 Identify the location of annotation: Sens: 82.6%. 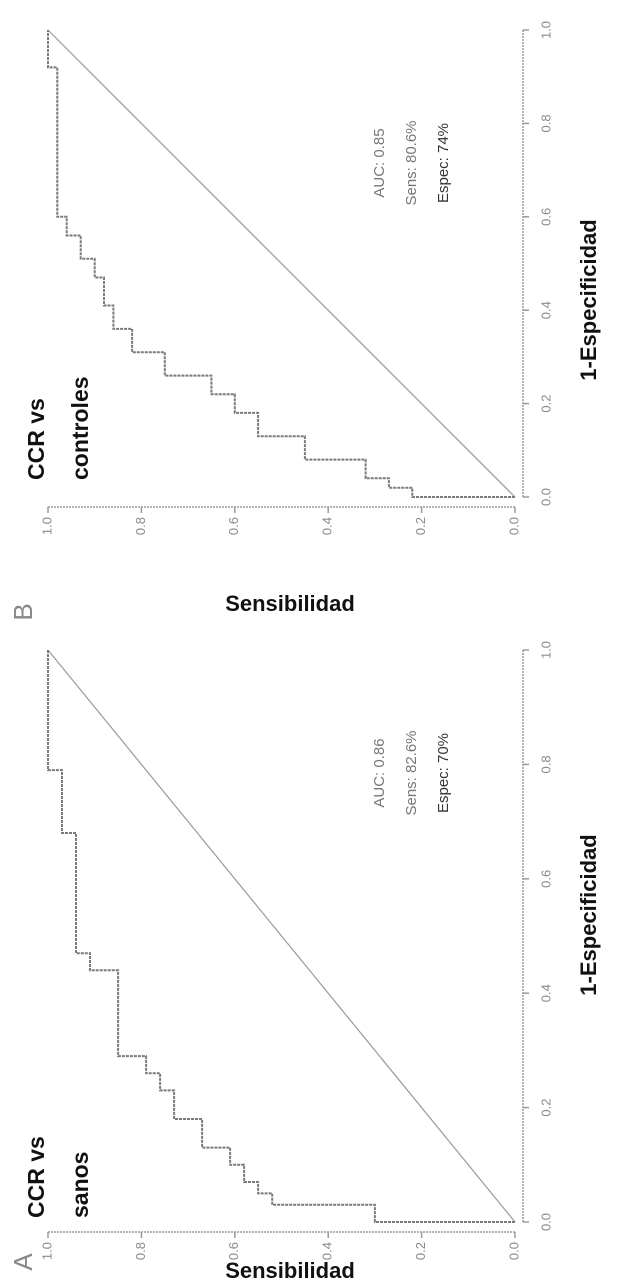
(411, 772).